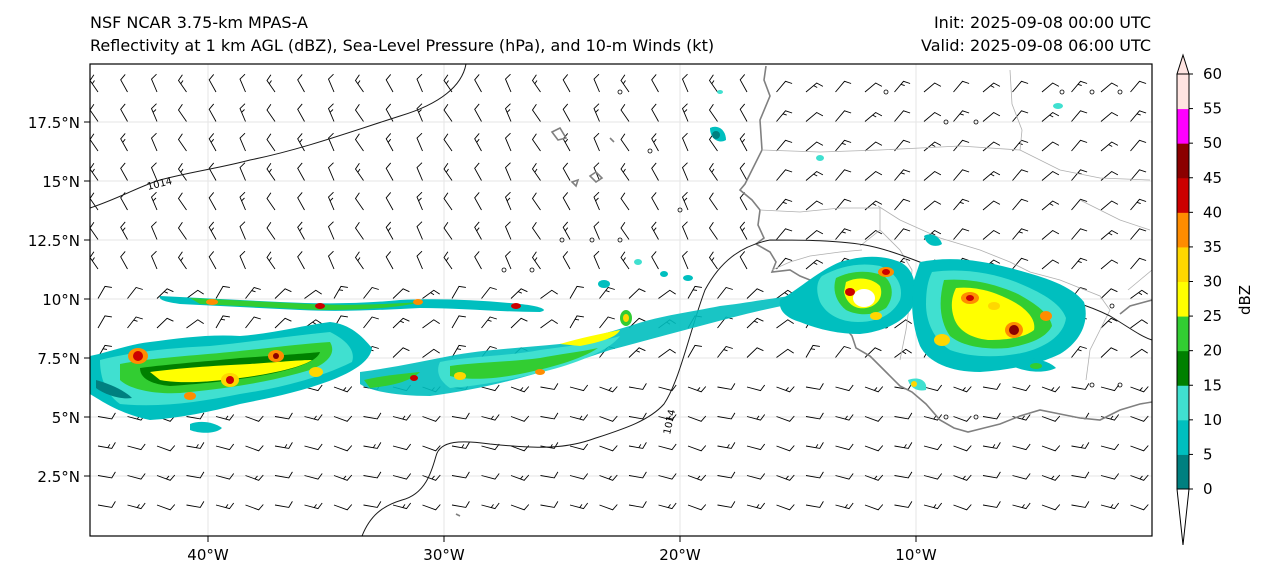 This screenshot has height=580, width=1268. What do you see at coordinates (1245, 300) in the screenshot?
I see `colorbar-label: dBZ` at bounding box center [1245, 300].